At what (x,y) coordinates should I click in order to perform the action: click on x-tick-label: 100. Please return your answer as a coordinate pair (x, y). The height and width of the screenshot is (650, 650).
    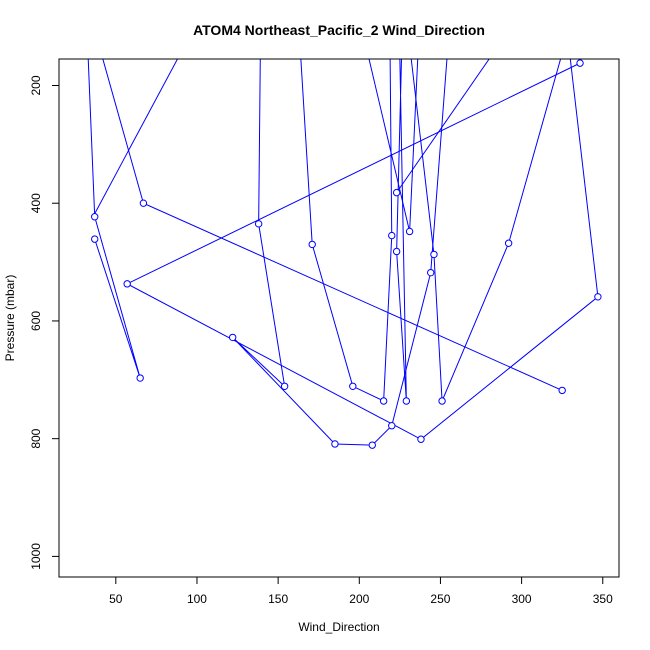
    Looking at the image, I should click on (197, 599).